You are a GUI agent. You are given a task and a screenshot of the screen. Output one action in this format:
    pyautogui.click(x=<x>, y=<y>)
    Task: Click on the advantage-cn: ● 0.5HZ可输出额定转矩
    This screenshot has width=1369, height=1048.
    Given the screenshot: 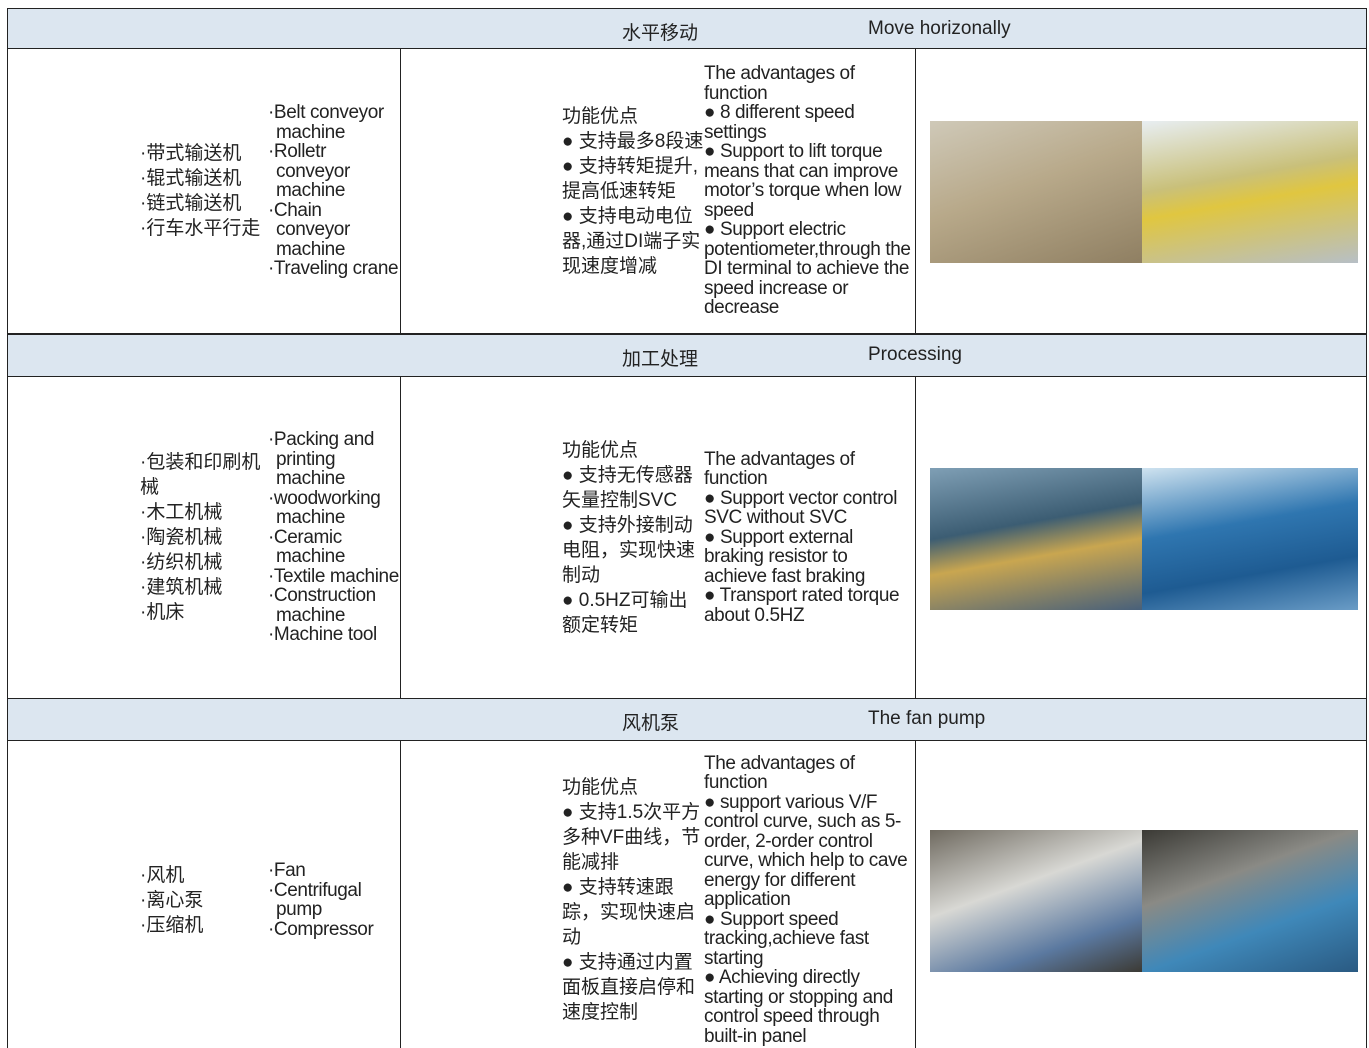 What is the action you would take?
    pyautogui.click(x=625, y=612)
    